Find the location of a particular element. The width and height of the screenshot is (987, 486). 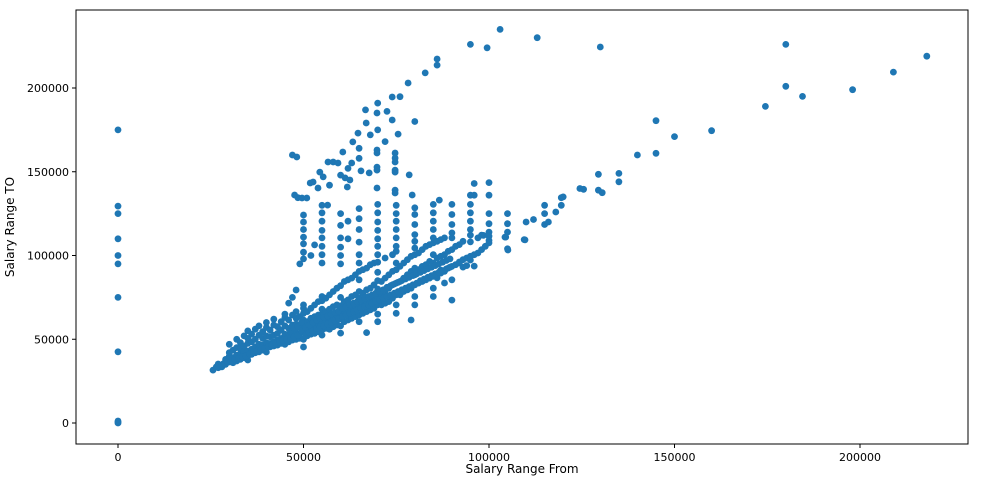

x-tick-label: 50000 is located at coordinates (303, 457).